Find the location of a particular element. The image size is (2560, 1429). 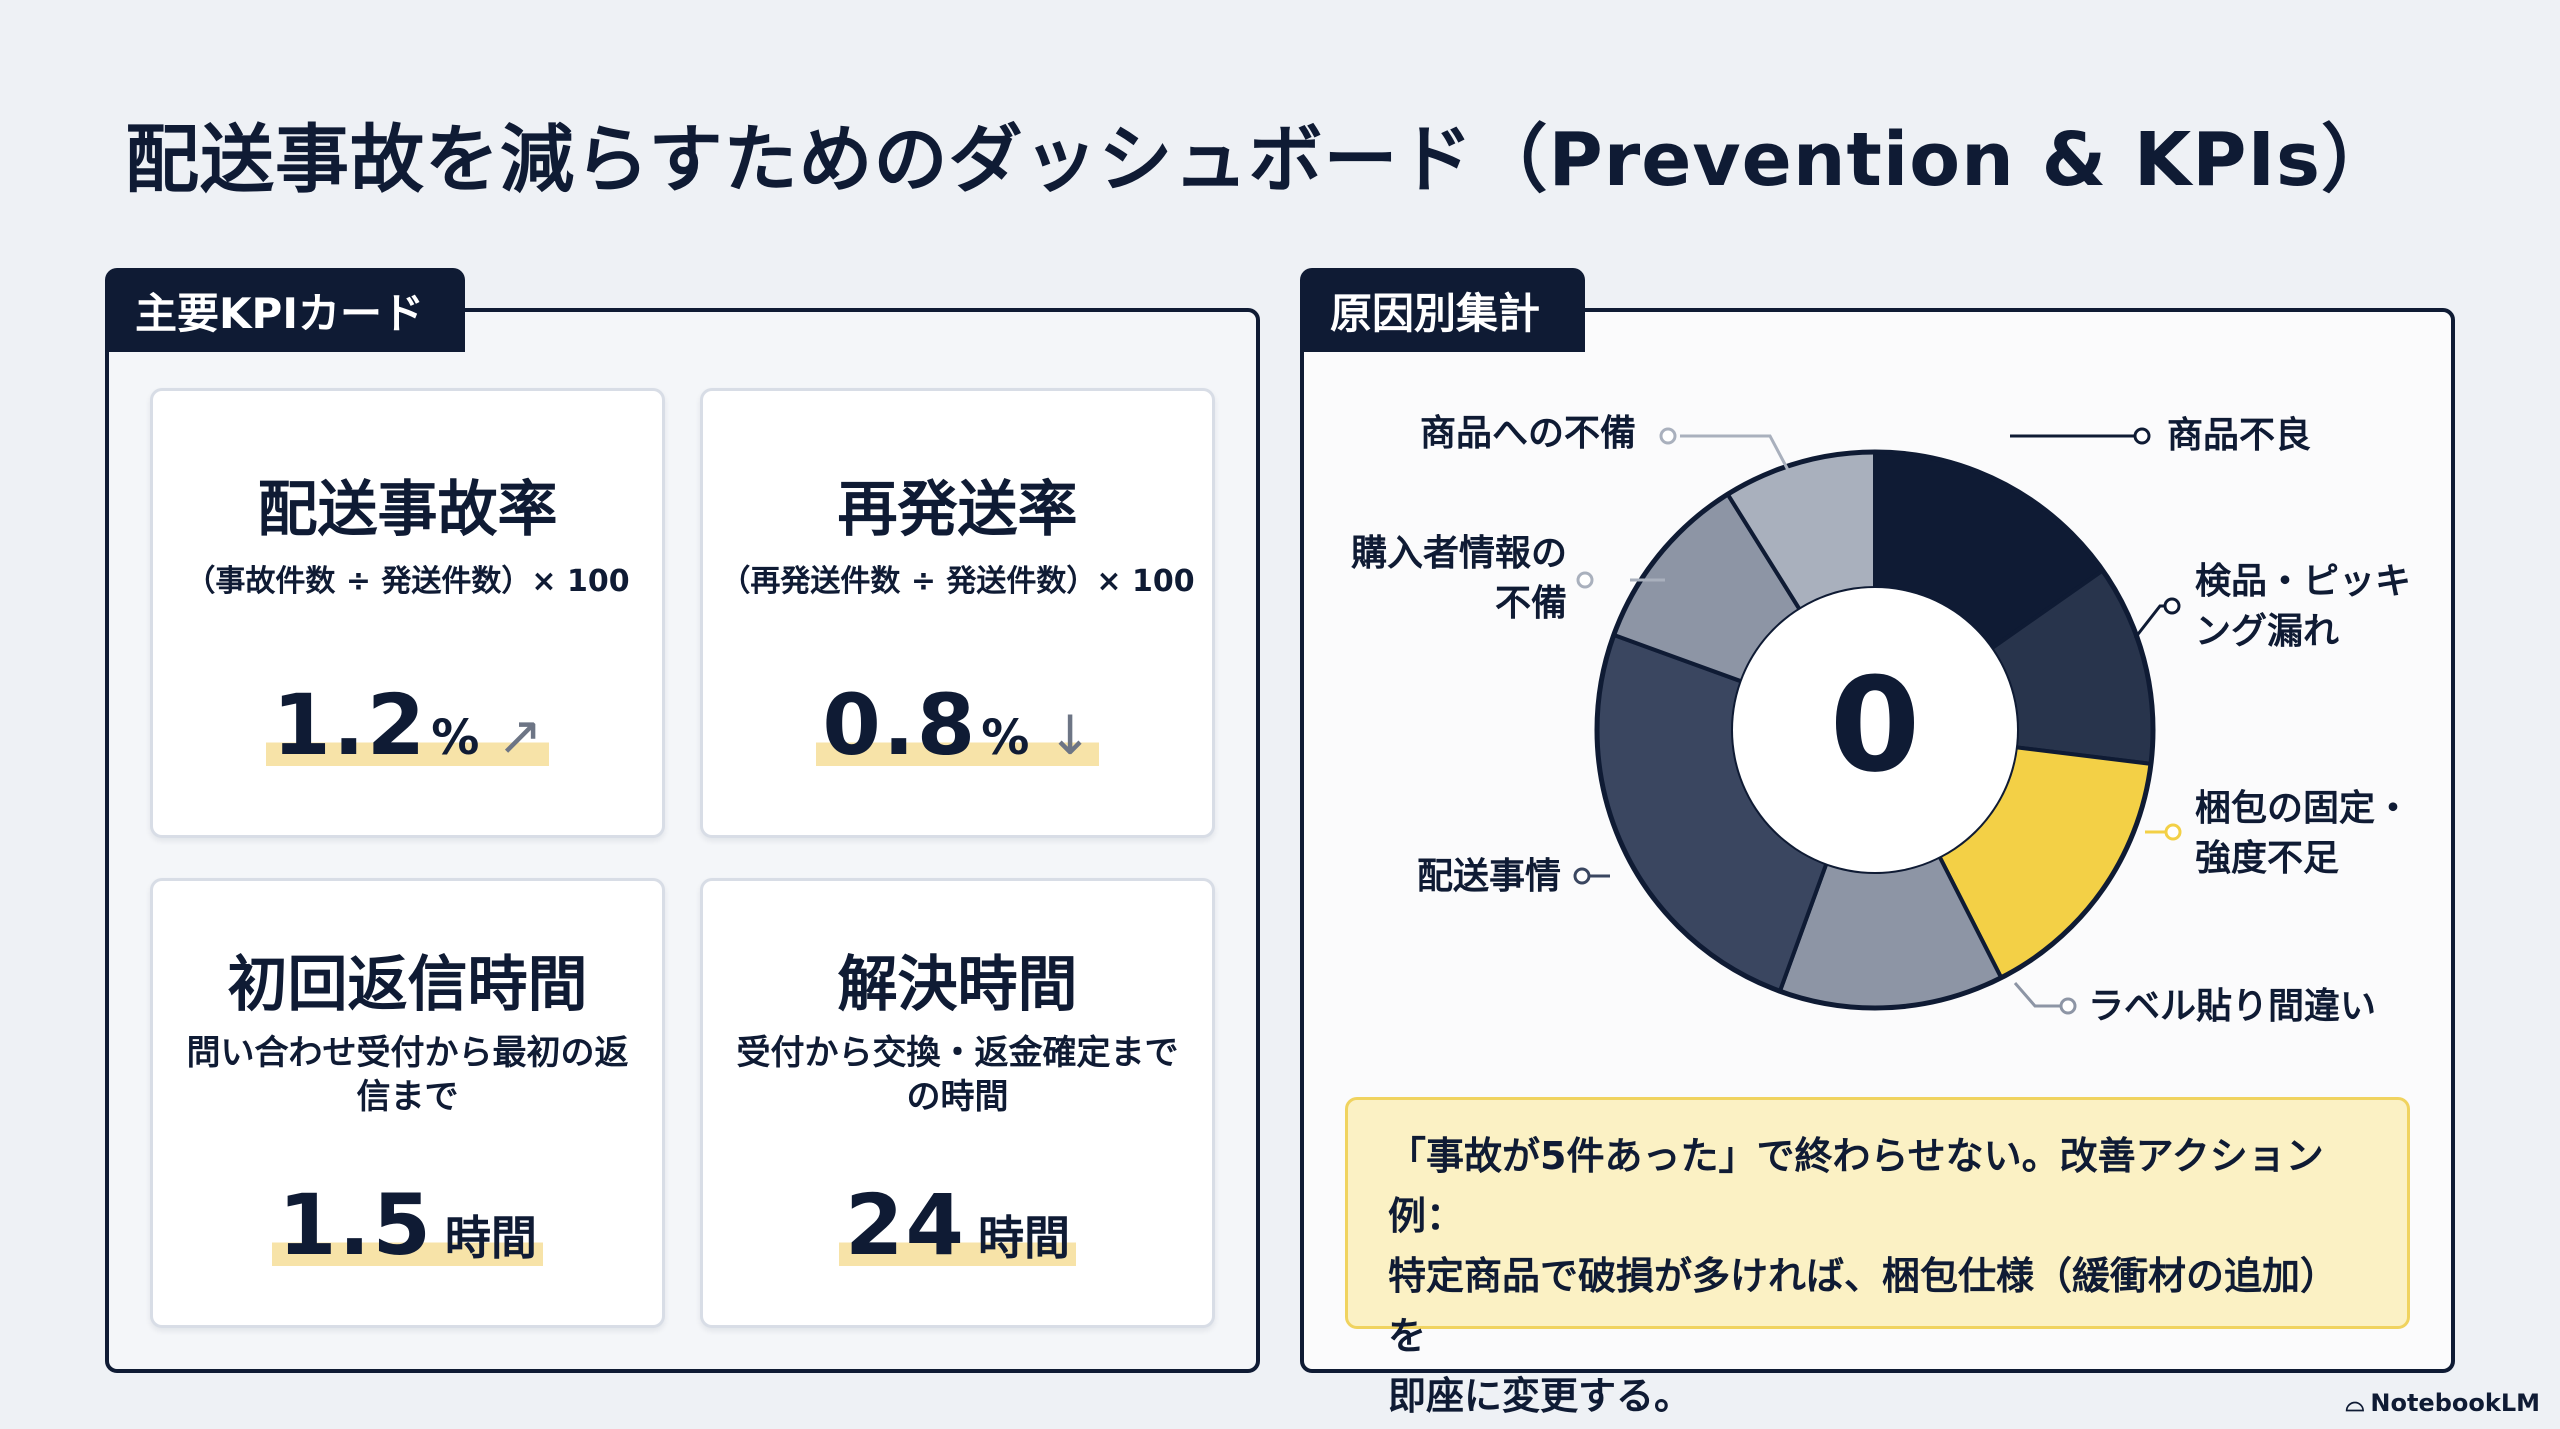

kpi-card-first-response: 初回返信時間 問い合わせ受付から最初の返信まで 1.5 時間 is located at coordinates (407, 1103).